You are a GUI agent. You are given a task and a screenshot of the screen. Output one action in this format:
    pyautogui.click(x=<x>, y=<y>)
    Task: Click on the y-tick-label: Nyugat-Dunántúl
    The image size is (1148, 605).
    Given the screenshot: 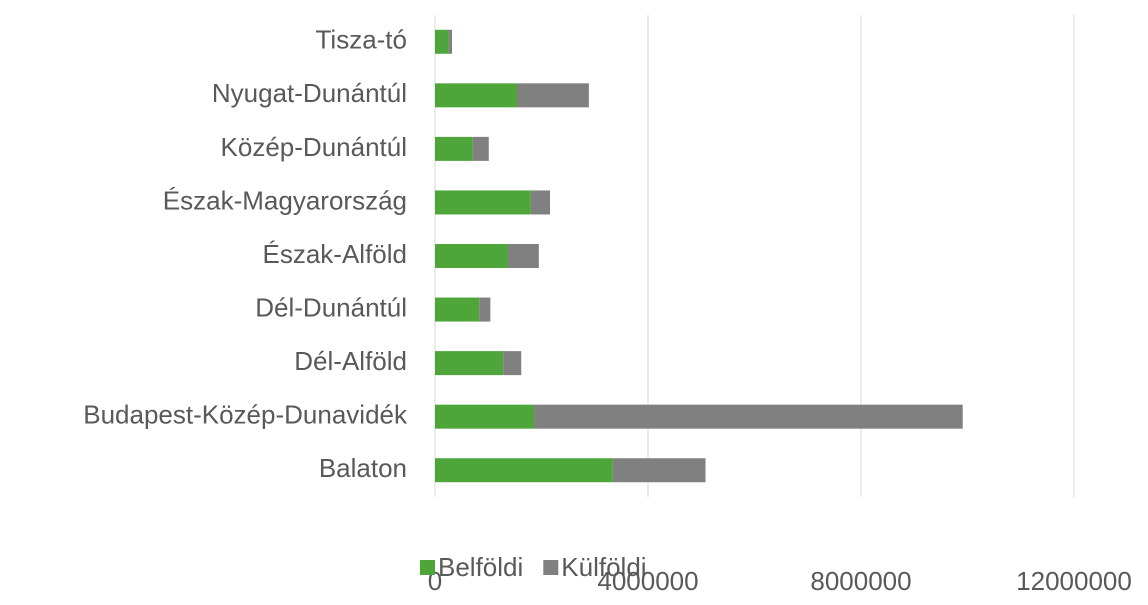 What is the action you would take?
    pyautogui.click(x=309, y=93)
    